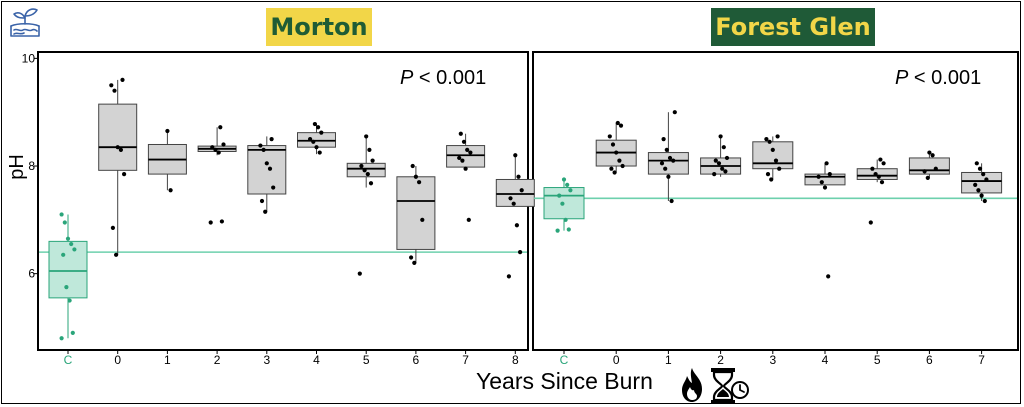 The height and width of the screenshot is (407, 1024). What do you see at coordinates (877, 360) in the screenshot?
I see `x-tick-label: 5` at bounding box center [877, 360].